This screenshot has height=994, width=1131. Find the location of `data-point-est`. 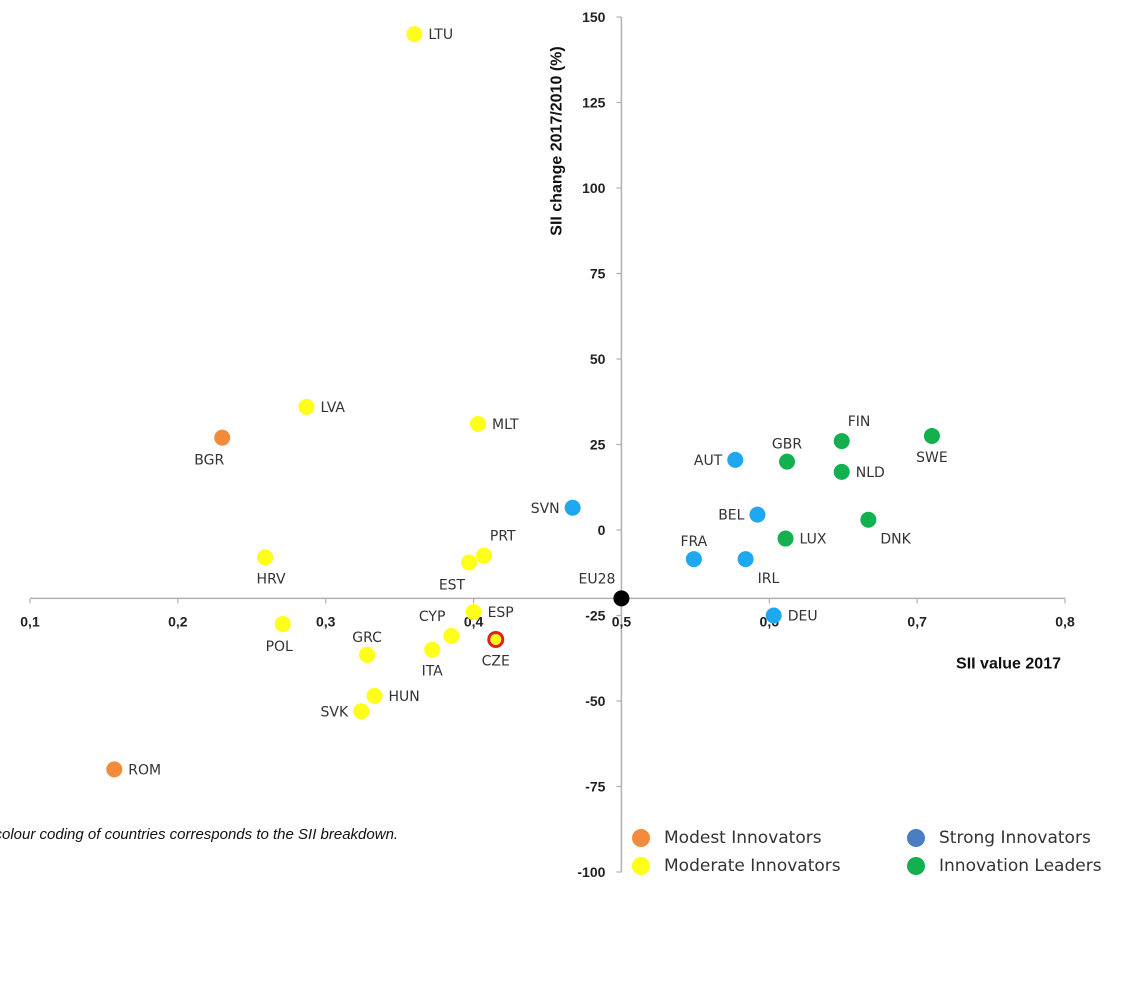

data-point-est is located at coordinates (469, 562).